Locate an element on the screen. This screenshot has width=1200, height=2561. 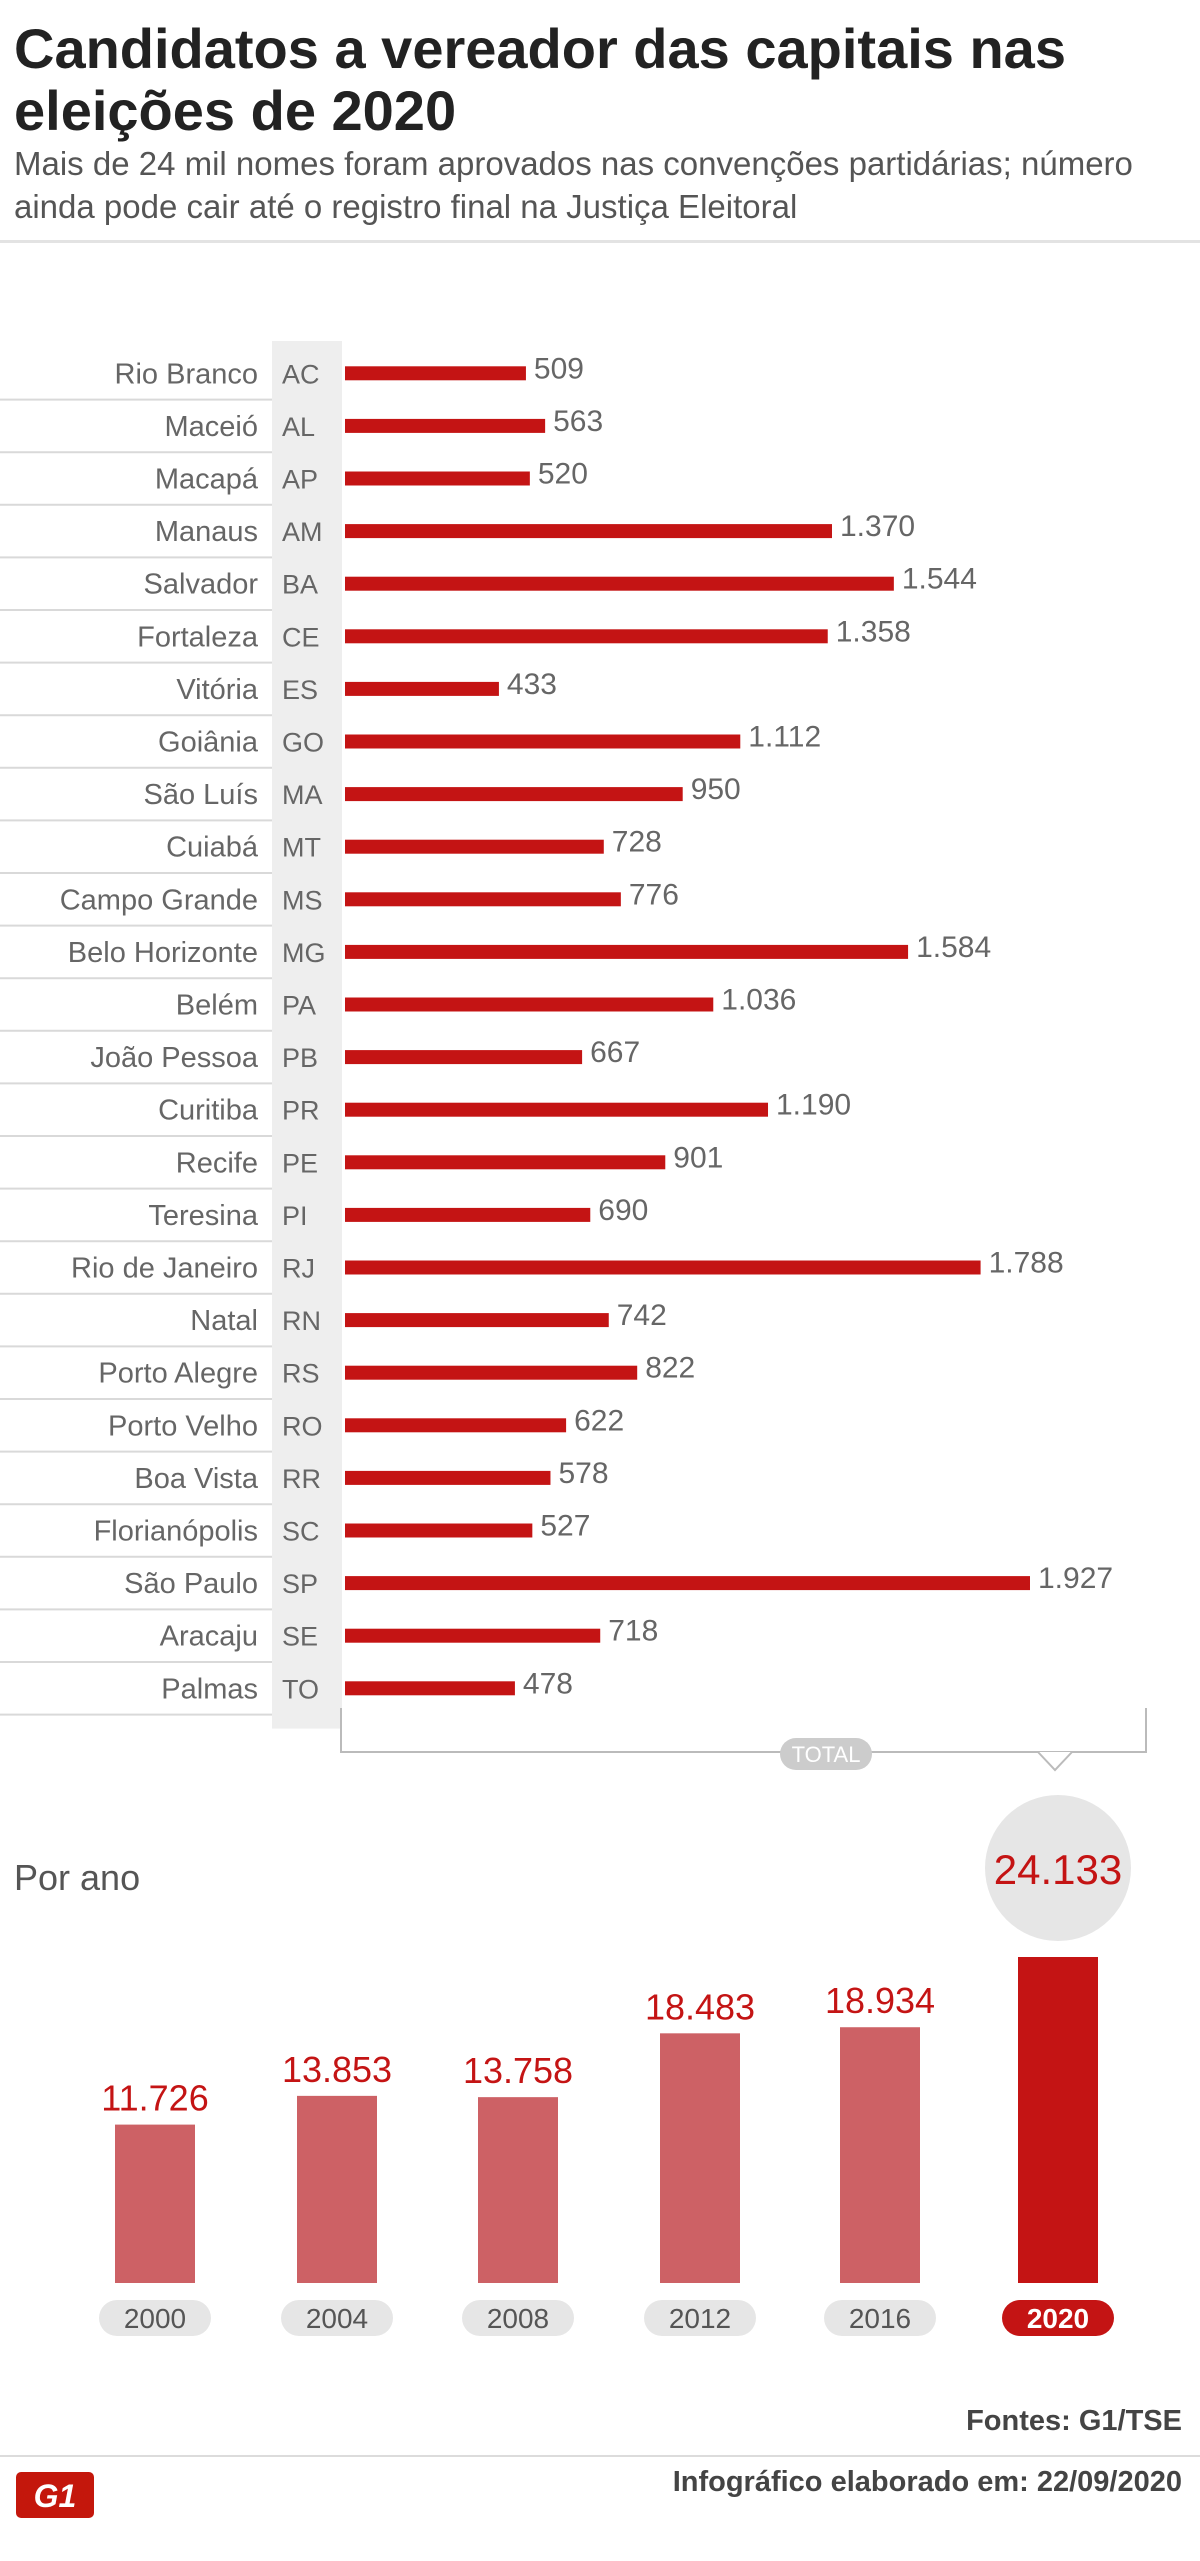
year-label: 2000 is located at coordinates (155, 2318).